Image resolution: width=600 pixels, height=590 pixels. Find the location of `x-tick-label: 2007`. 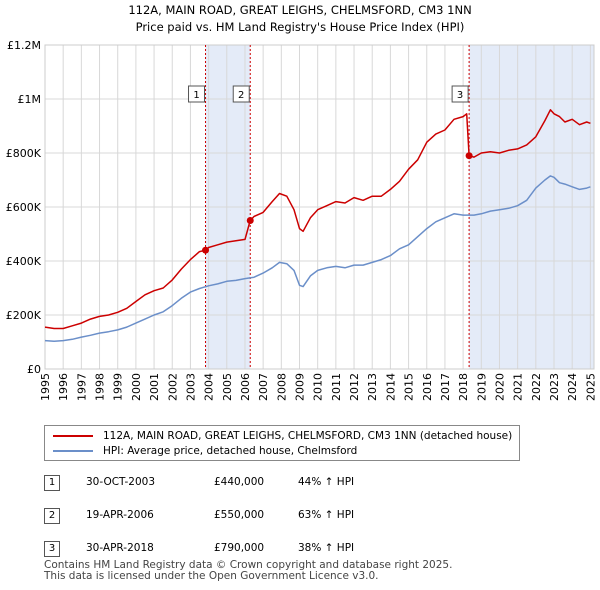

x-tick-label: 2007 is located at coordinates (263, 387).